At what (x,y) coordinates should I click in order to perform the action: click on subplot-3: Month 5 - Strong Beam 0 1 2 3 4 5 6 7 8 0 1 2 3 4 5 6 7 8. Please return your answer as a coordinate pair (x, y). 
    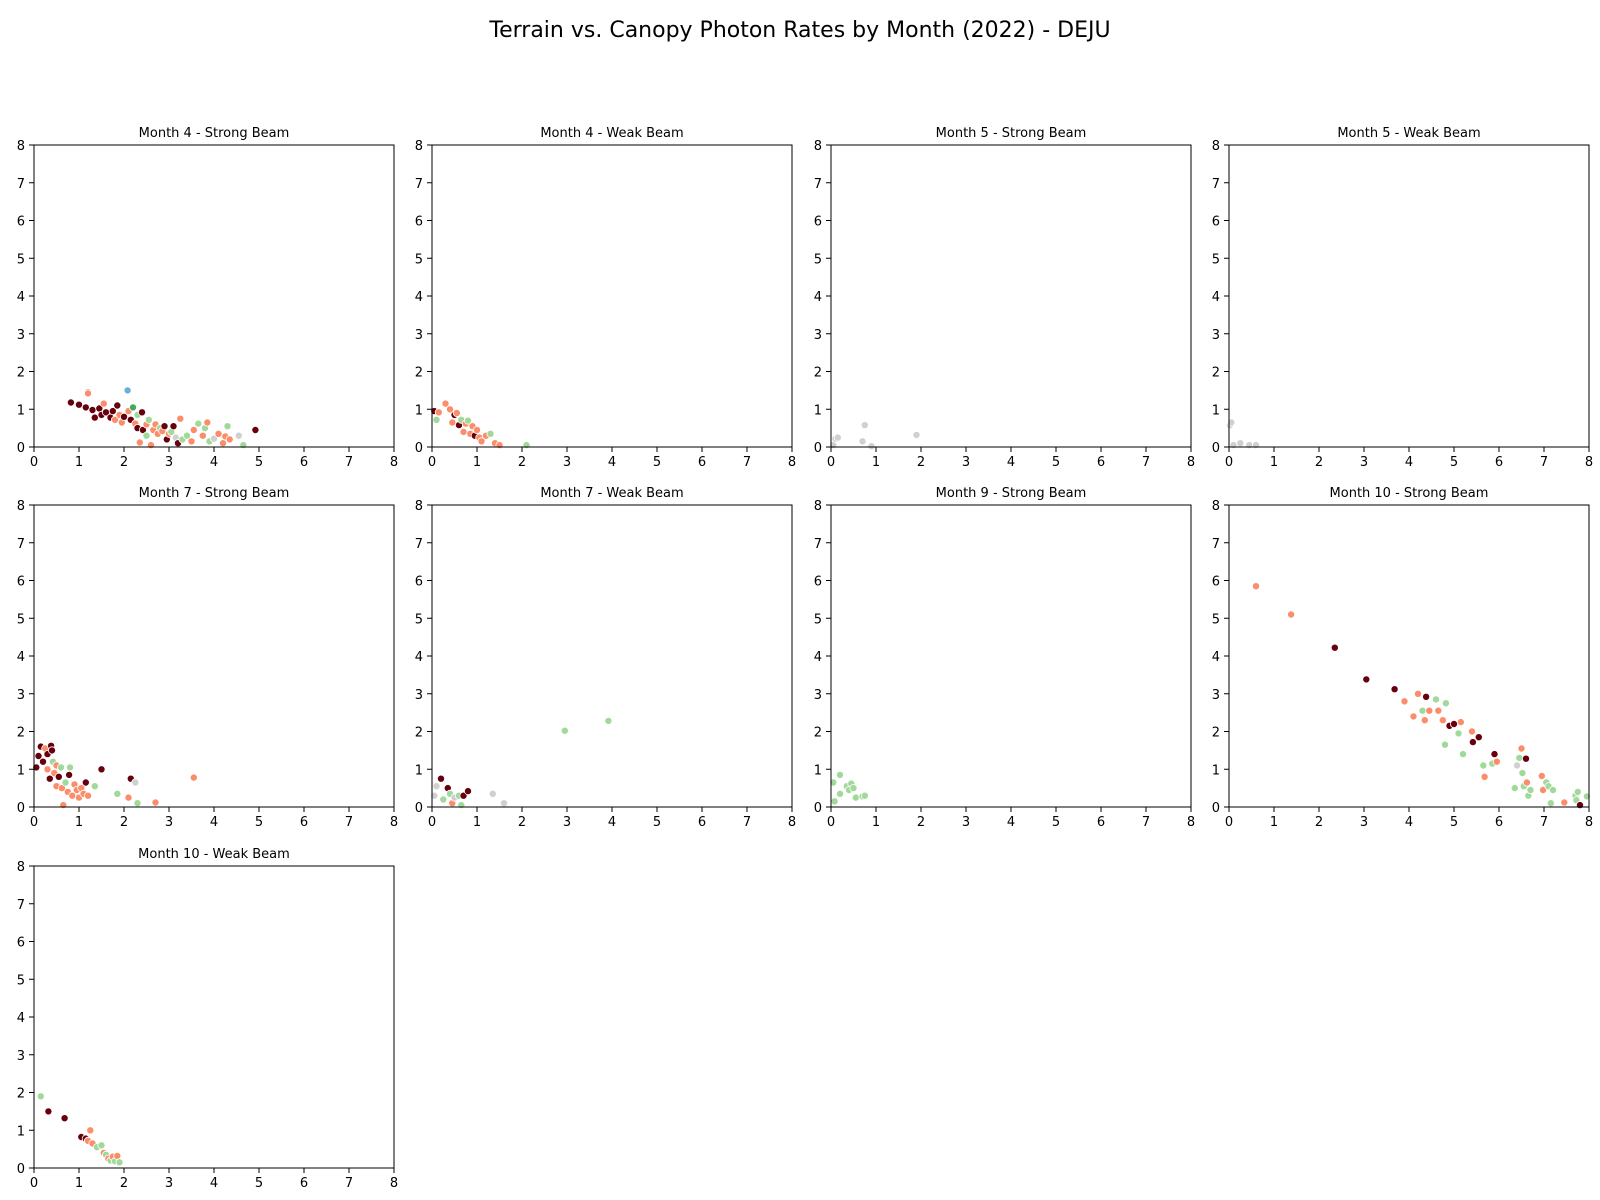
    Looking at the image, I should click on (1004, 298).